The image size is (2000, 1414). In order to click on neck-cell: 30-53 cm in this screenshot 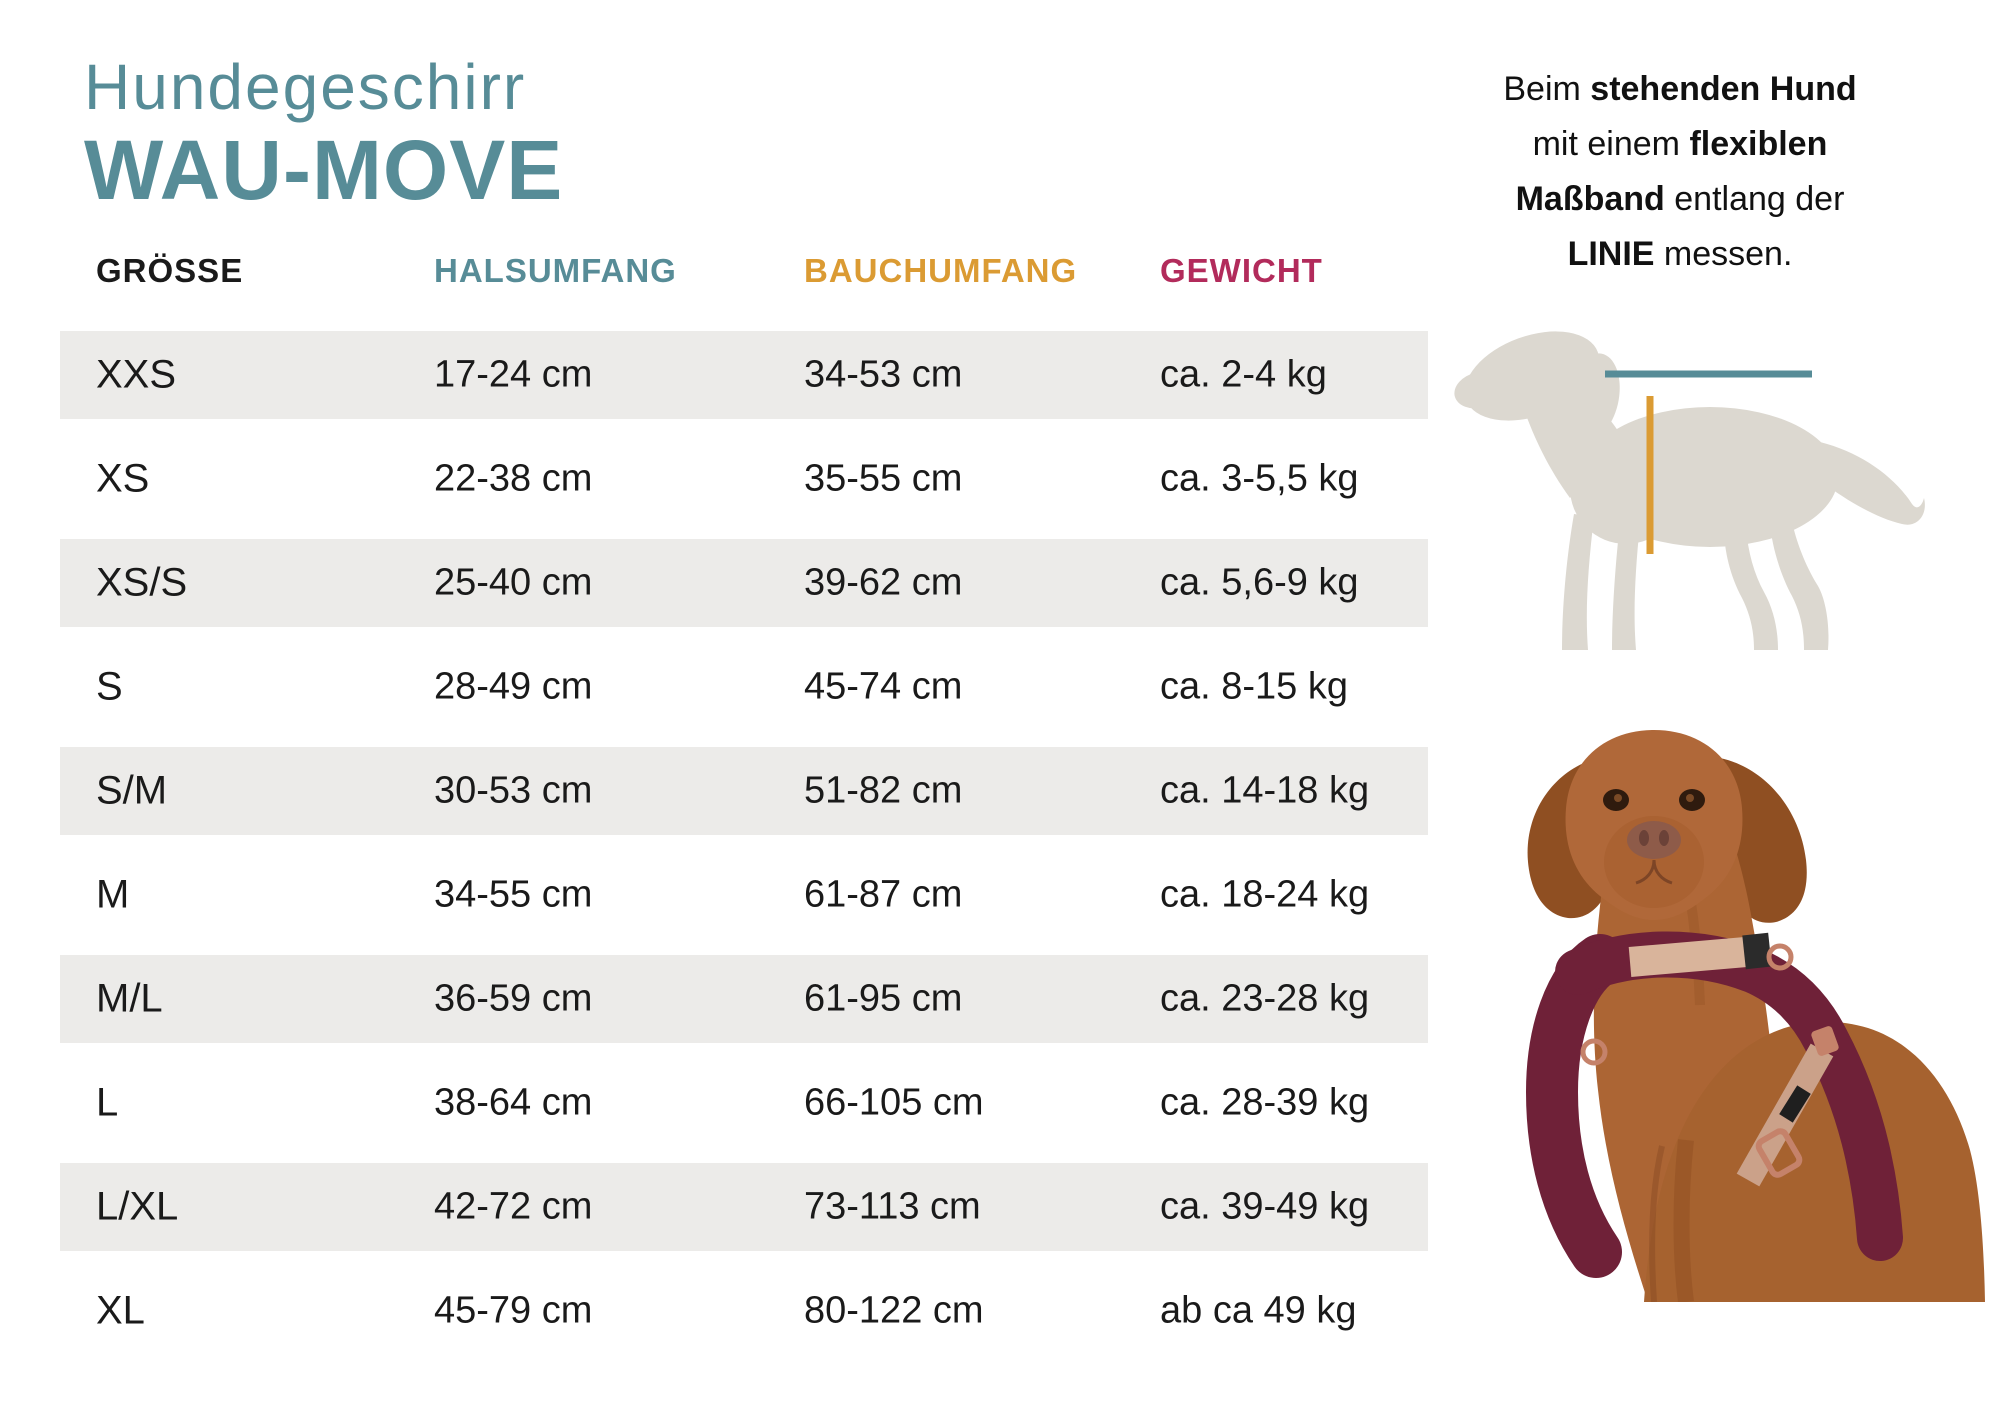, I will do `click(513, 790)`.